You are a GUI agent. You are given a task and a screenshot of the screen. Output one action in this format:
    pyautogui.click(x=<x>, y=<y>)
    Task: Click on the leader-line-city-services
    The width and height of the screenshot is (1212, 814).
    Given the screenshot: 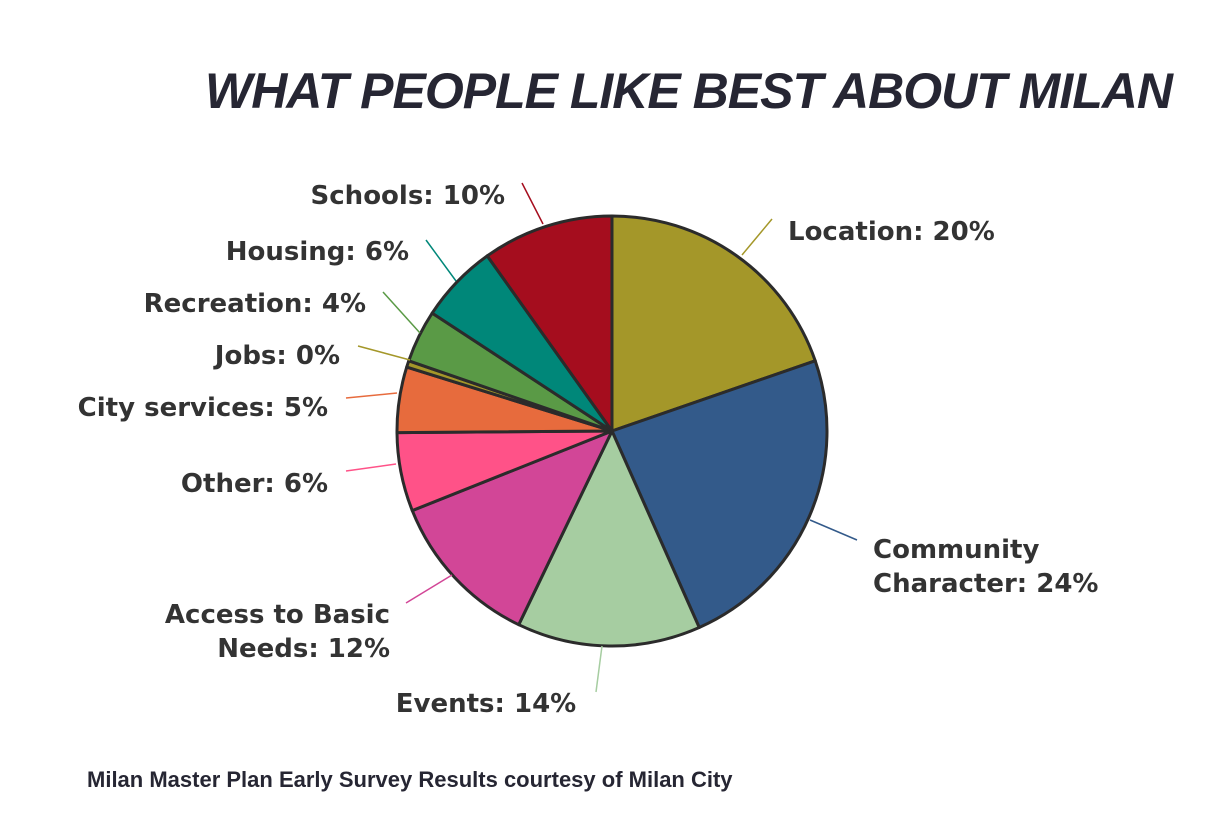 What is the action you would take?
    pyautogui.click(x=371, y=395)
    